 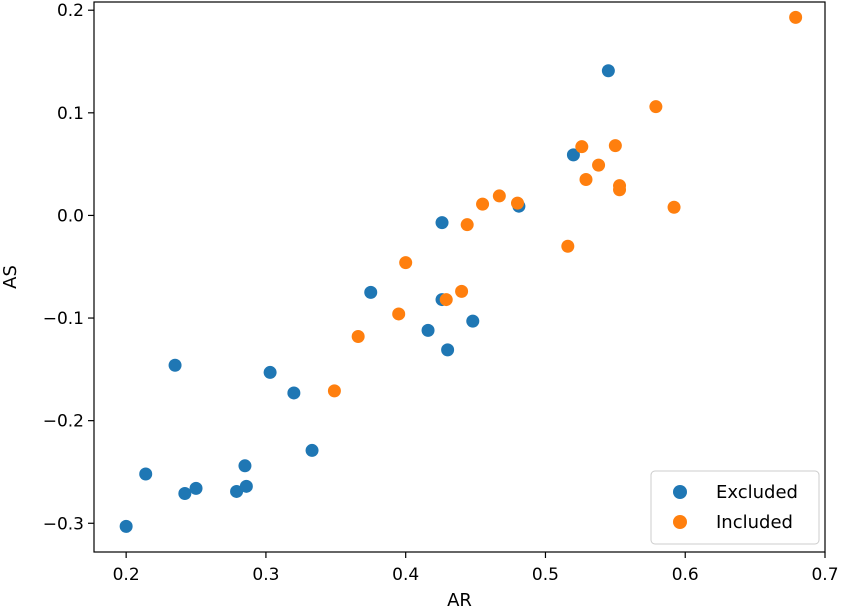 I want to click on legend-box, so click(x=735, y=507).